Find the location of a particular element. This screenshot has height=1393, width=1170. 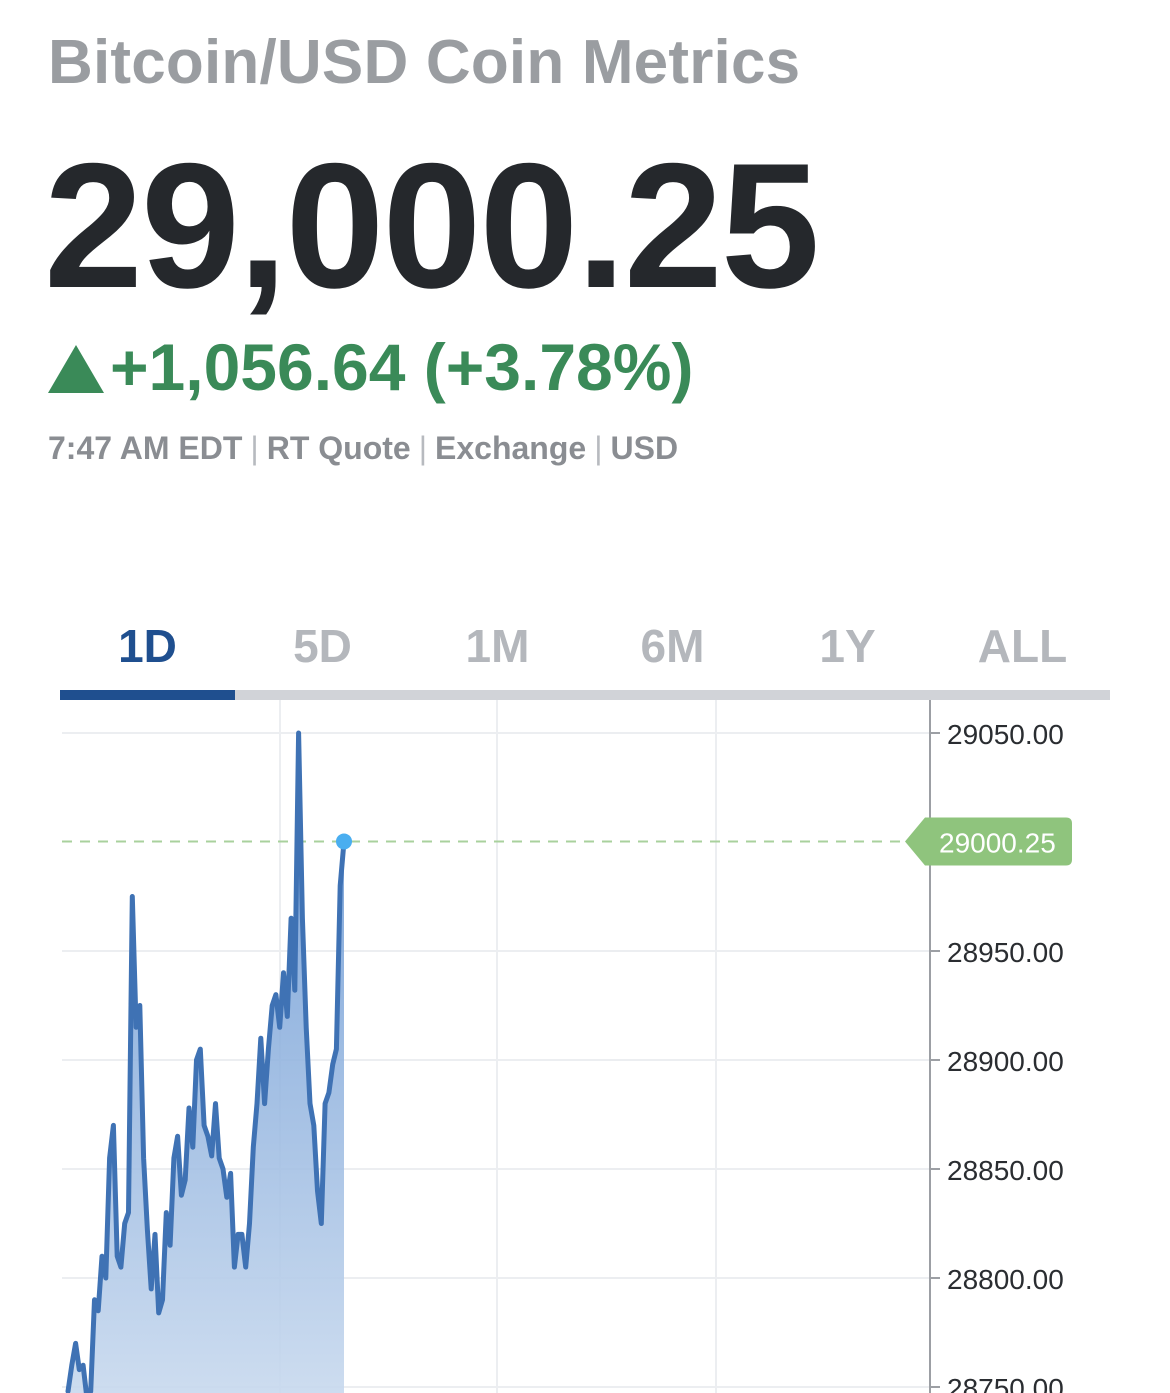

price-change: +1,056.64 (+3.78%) is located at coordinates (371, 367).